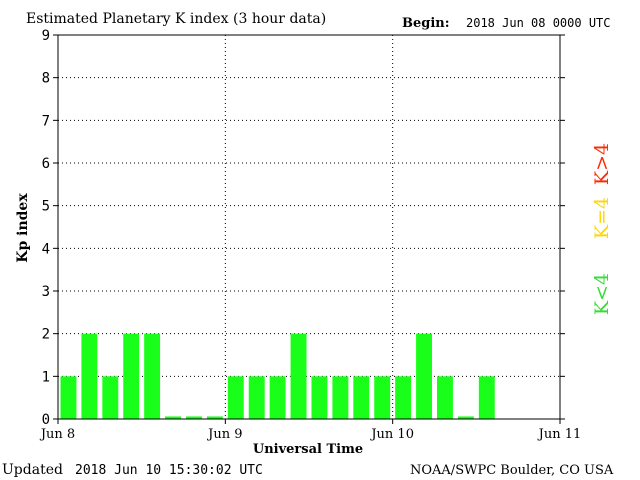 Image resolution: width=640 pixels, height=480 pixels. What do you see at coordinates (46, 249) in the screenshot?
I see `y-tick-label: 4` at bounding box center [46, 249].